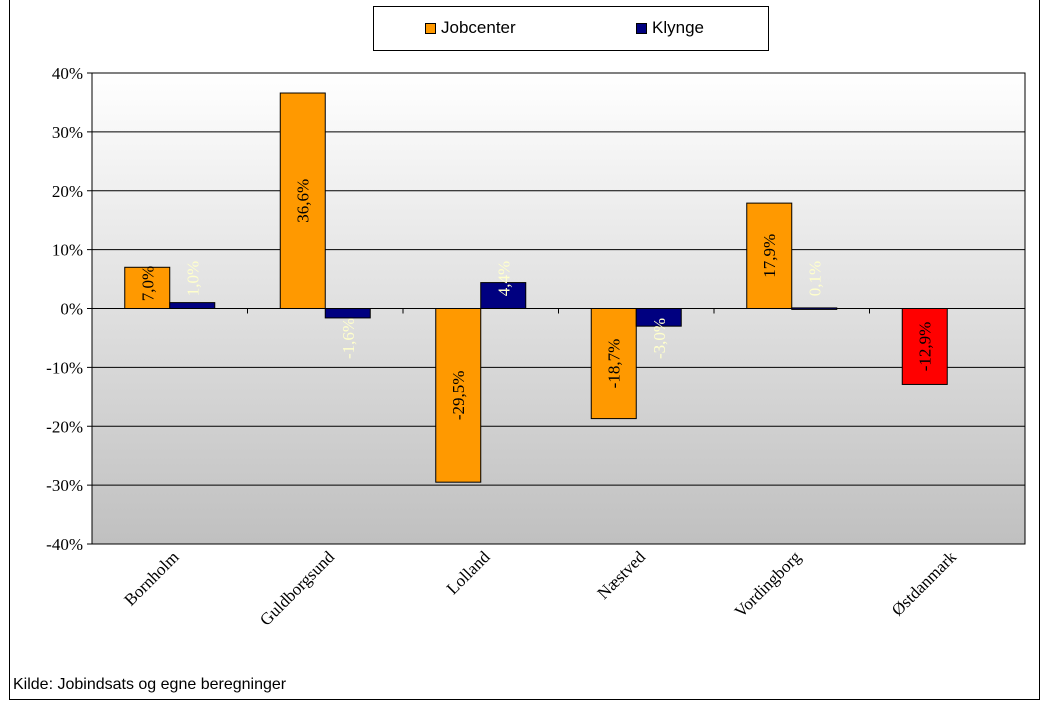 The height and width of the screenshot is (701, 1041). What do you see at coordinates (147, 283) in the screenshot?
I see `data-label-jobcenter: 7,0%` at bounding box center [147, 283].